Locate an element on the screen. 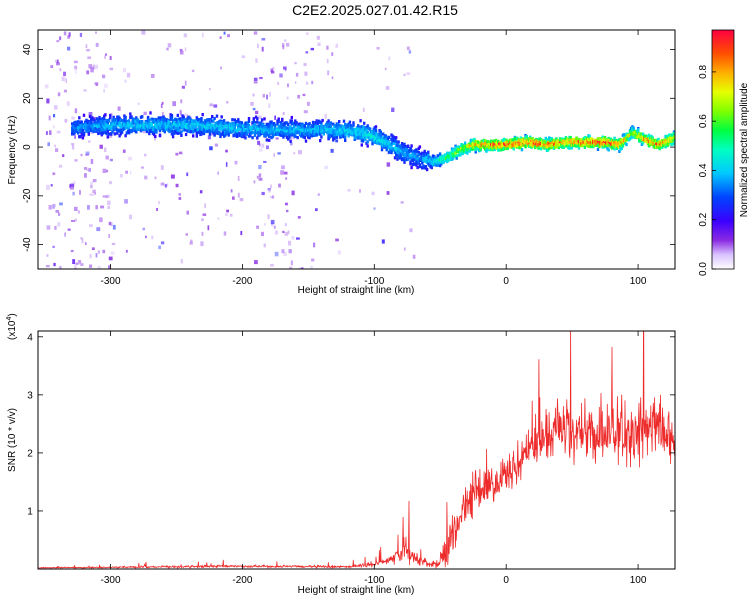 The width and height of the screenshot is (750, 600). spectrogram-x-tick-label: -300 is located at coordinates (111, 281).